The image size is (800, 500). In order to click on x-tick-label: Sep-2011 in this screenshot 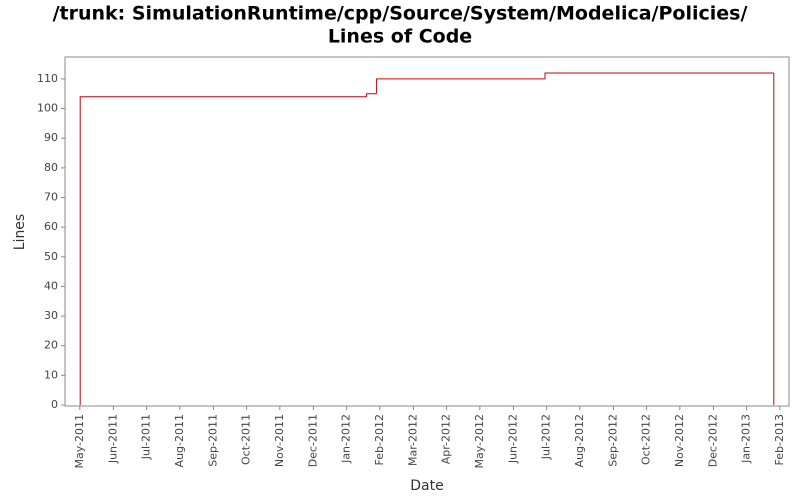, I will do `click(212, 440)`.